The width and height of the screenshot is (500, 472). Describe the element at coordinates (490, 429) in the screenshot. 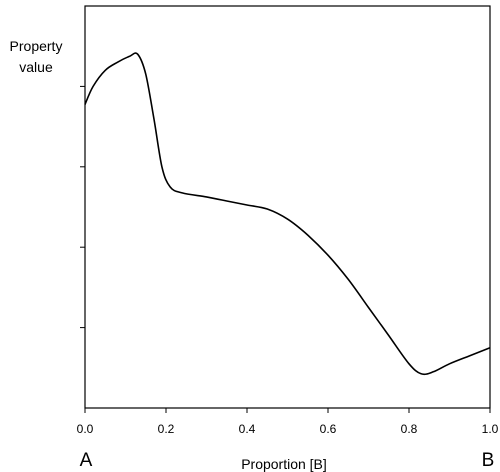

I see `x-tick-label: 1.0` at that location.